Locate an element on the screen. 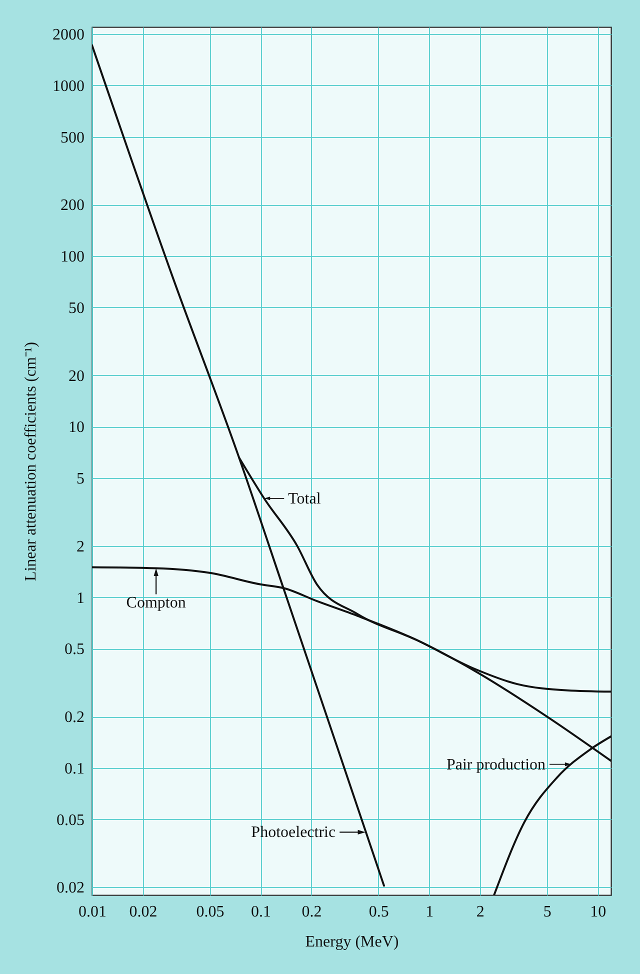  x-tick-label: 0.05 is located at coordinates (210, 912).